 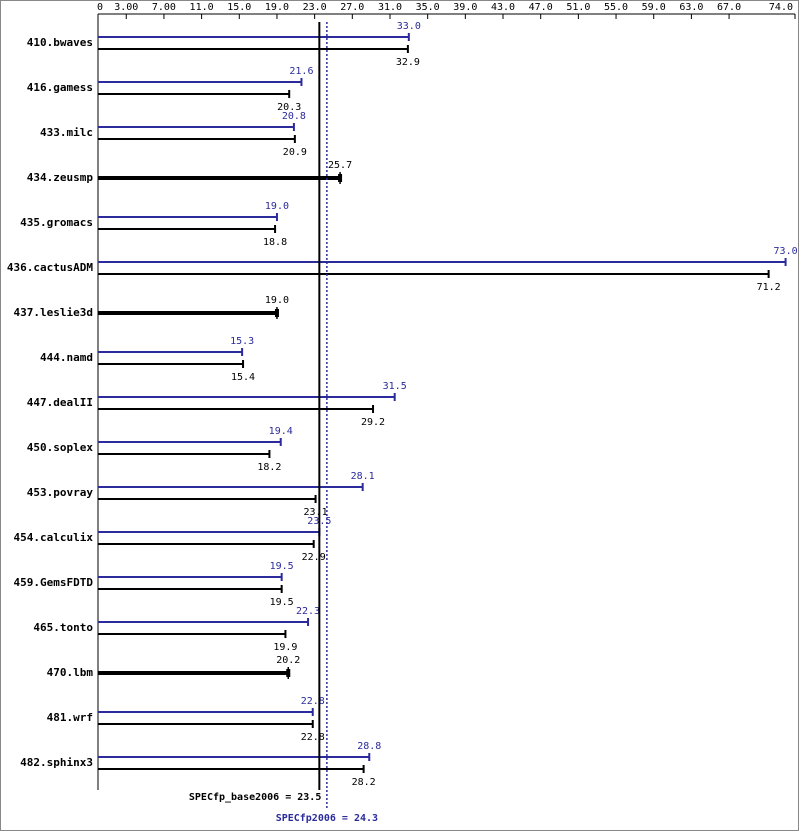 What do you see at coordinates (390, 7) in the screenshot?
I see `x-tick-label: 31.0` at bounding box center [390, 7].